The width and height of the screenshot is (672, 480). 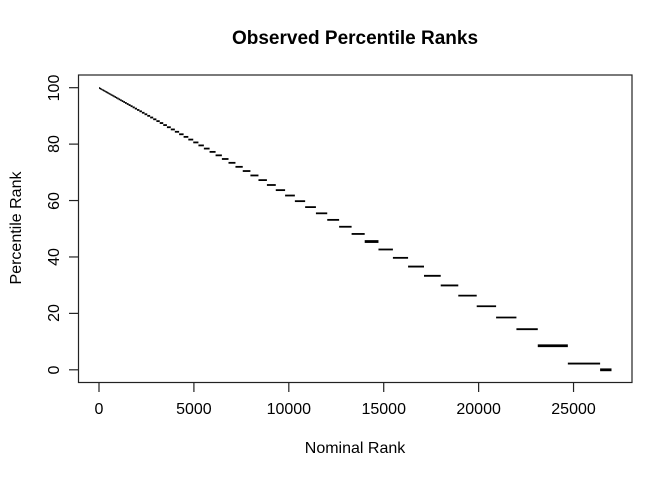 I want to click on x-axis-ticks, so click(x=336, y=387).